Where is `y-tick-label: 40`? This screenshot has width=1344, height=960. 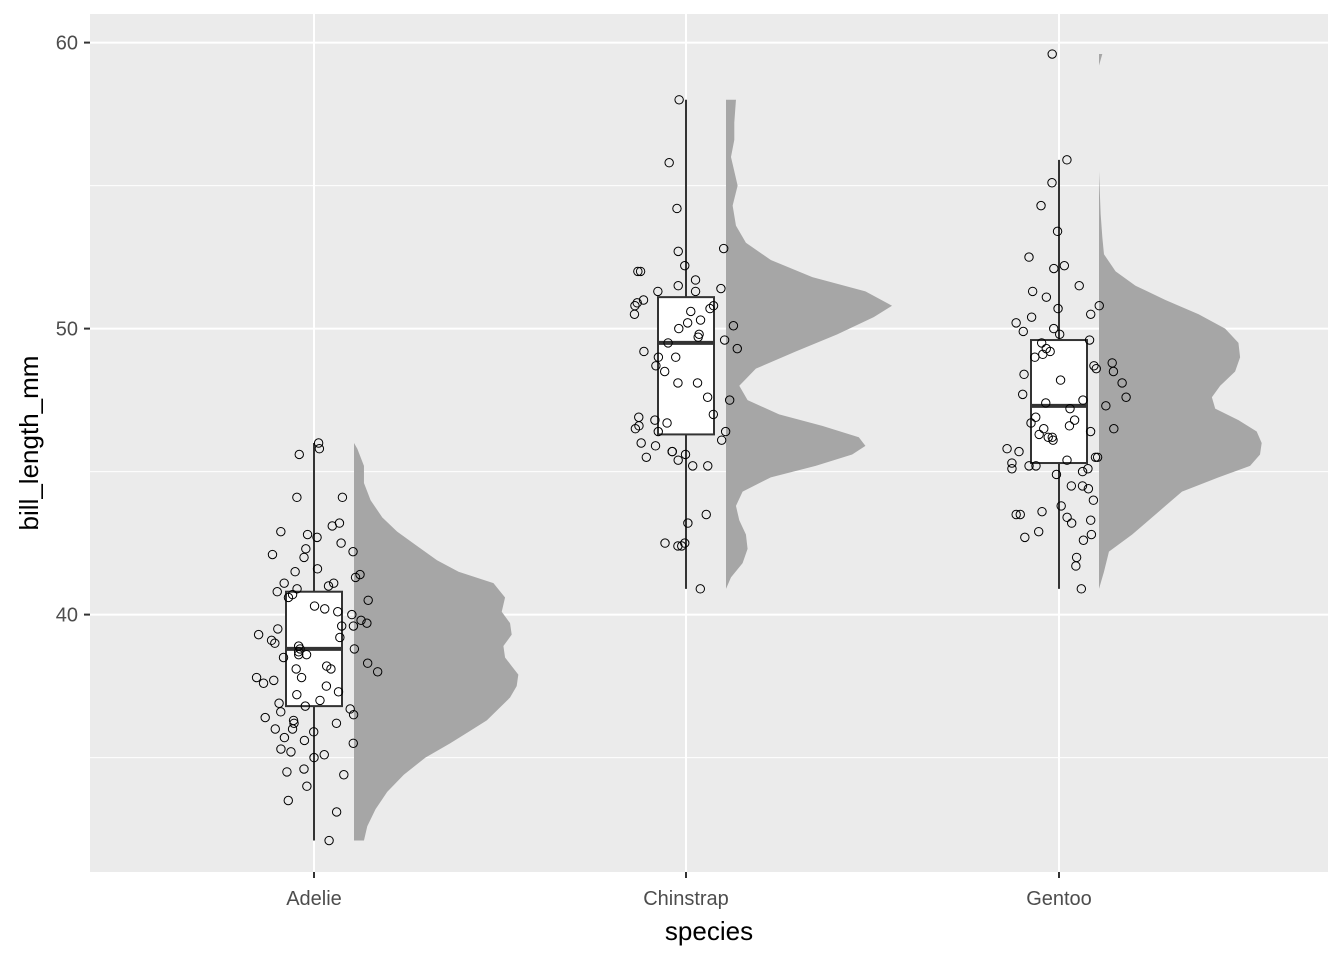
y-tick-label: 40 is located at coordinates (67, 616).